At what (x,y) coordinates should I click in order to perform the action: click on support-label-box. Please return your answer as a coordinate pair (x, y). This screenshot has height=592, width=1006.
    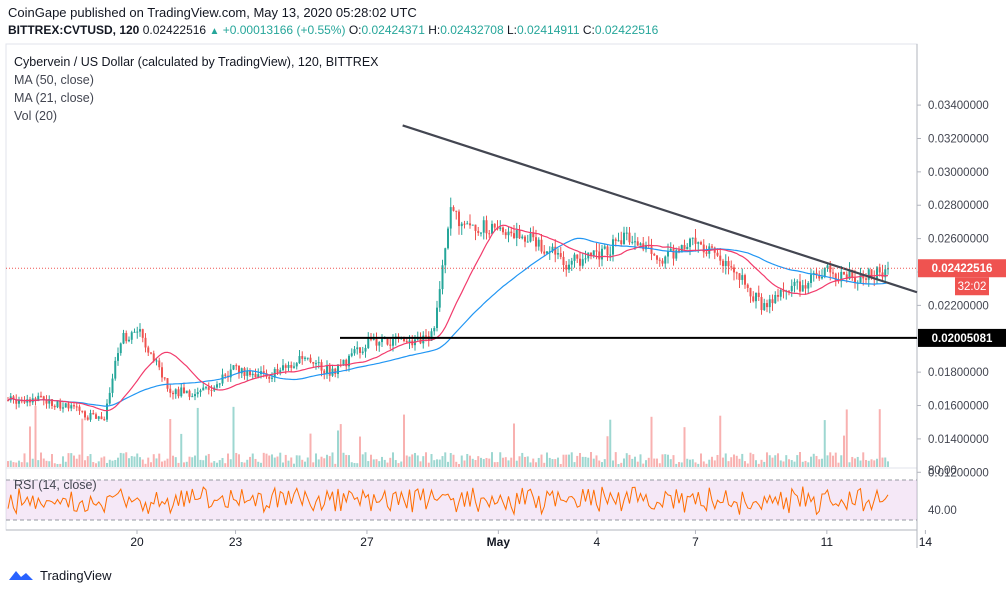
    Looking at the image, I should click on (962, 337).